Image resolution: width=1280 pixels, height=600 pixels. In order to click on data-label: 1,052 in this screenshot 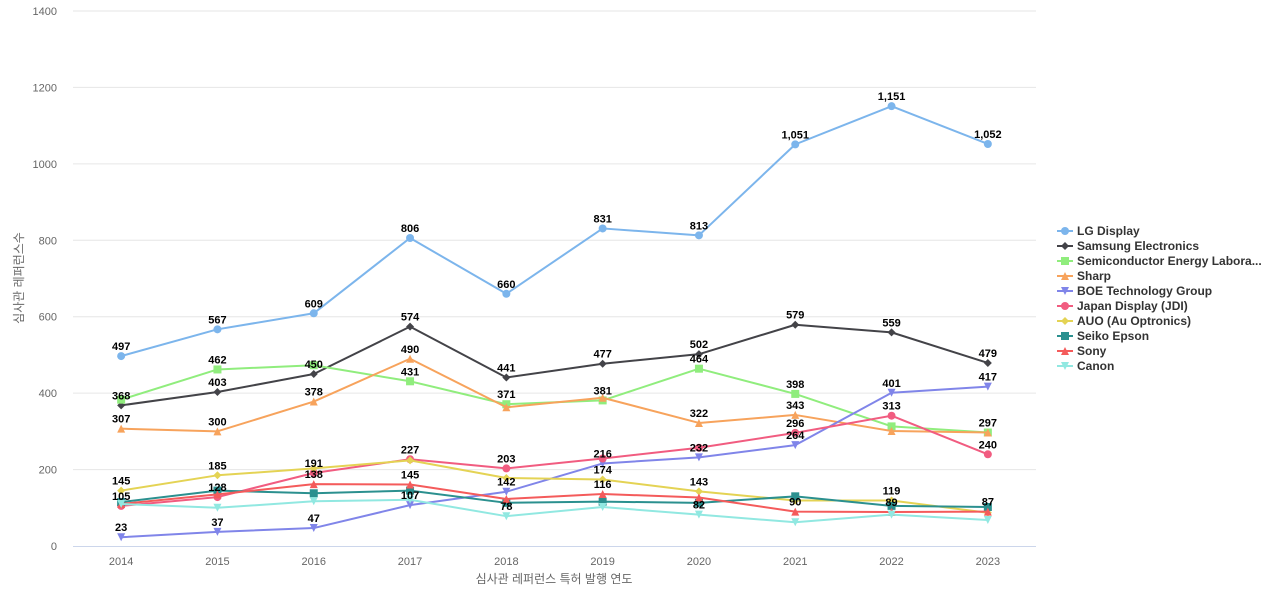, I will do `click(988, 135)`.